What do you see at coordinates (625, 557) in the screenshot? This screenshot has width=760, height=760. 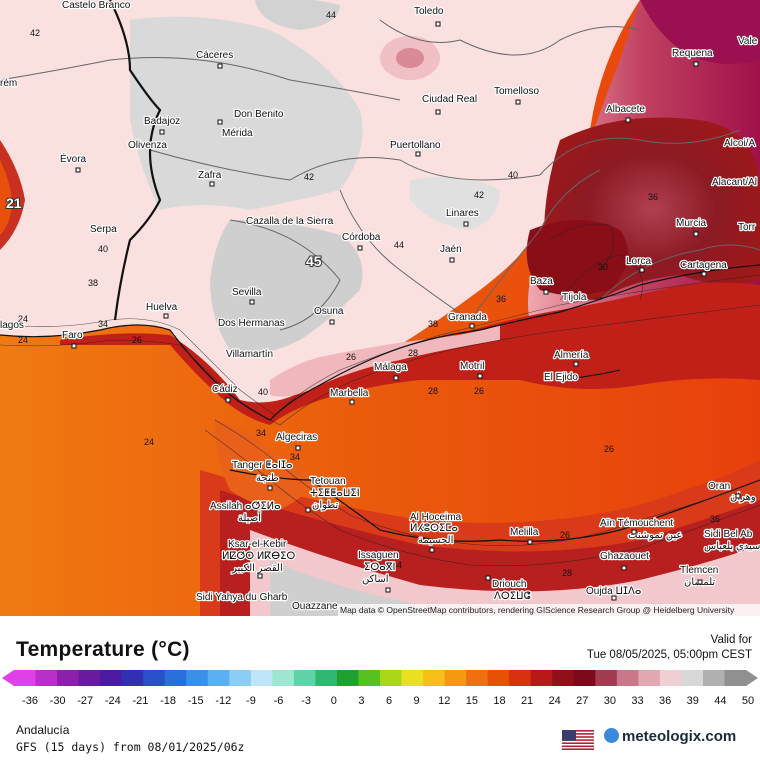 I see `city-label: Ghazaouet` at bounding box center [625, 557].